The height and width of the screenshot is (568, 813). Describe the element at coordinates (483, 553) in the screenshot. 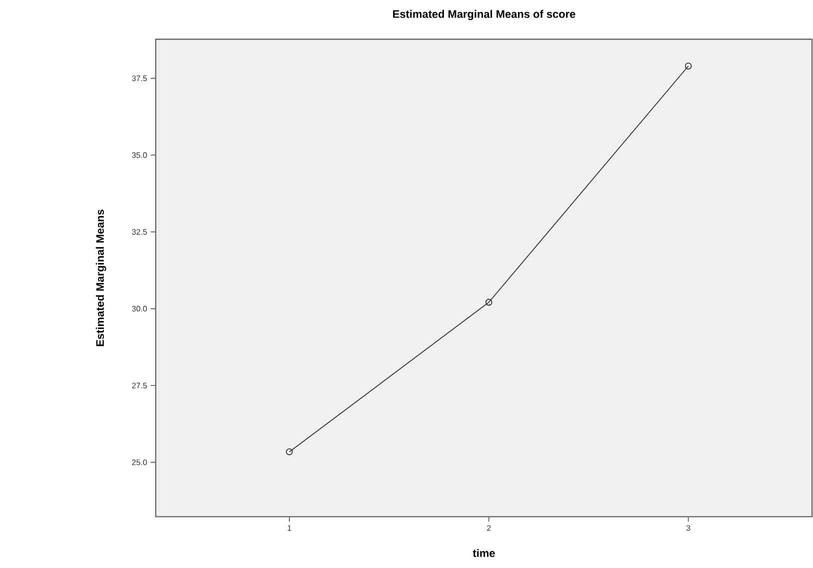

I see `x-axis-title: time` at that location.